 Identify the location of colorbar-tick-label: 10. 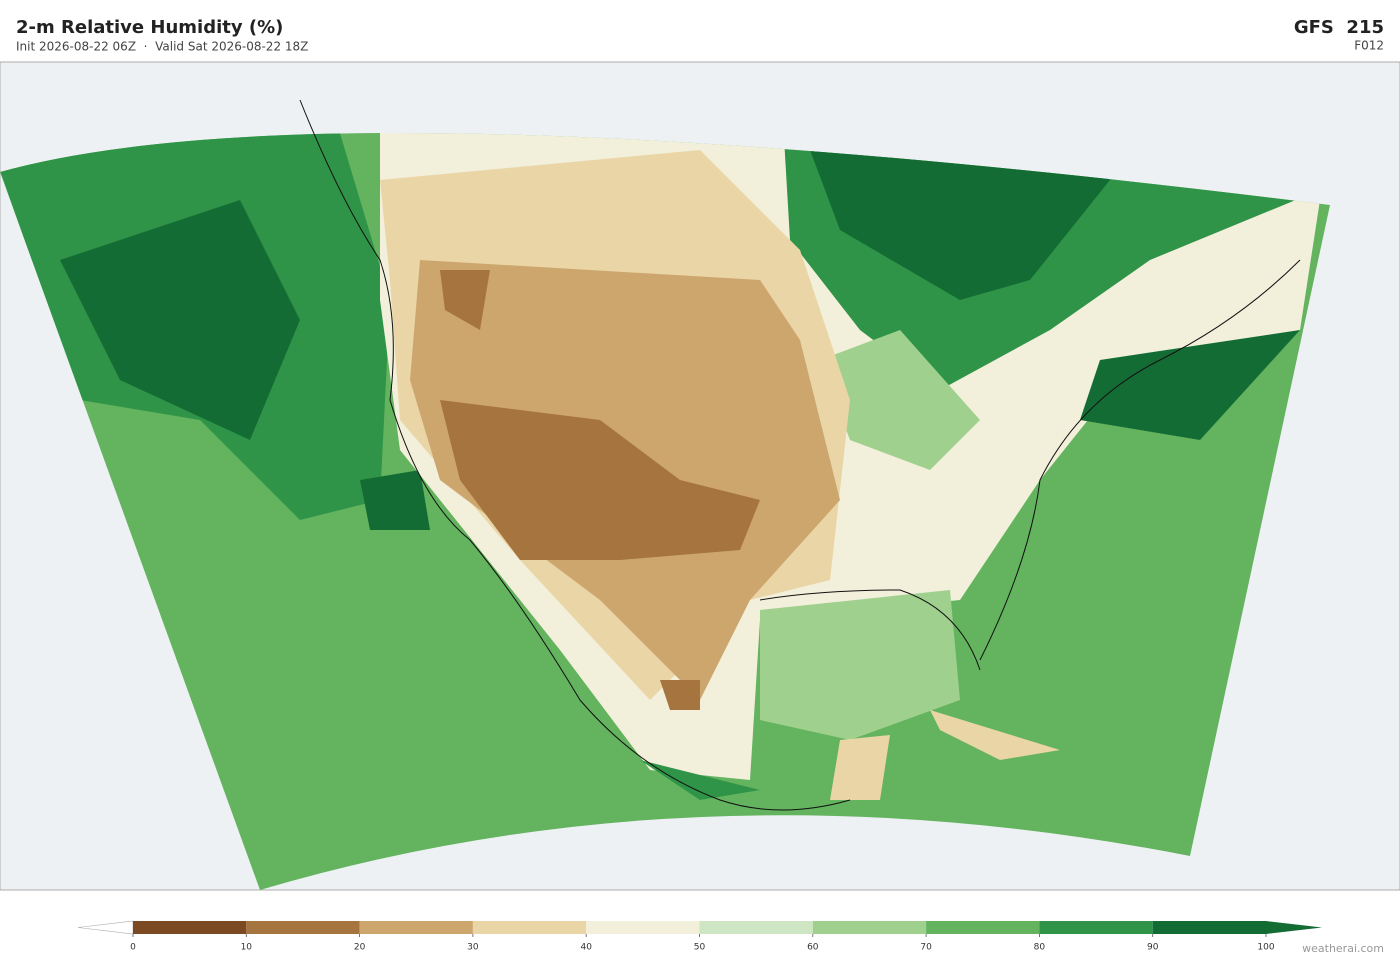
(247, 948).